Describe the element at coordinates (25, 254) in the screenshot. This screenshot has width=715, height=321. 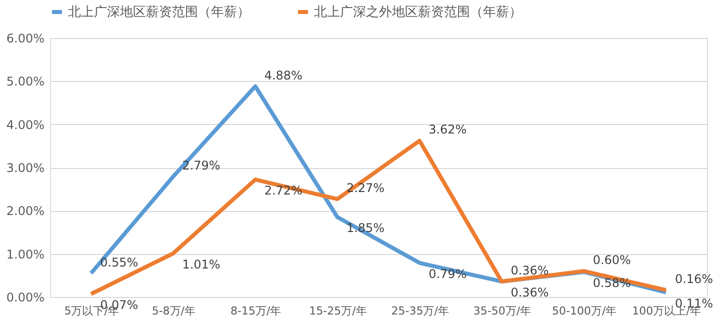
I see `y-tick-label: 1.00%` at that location.